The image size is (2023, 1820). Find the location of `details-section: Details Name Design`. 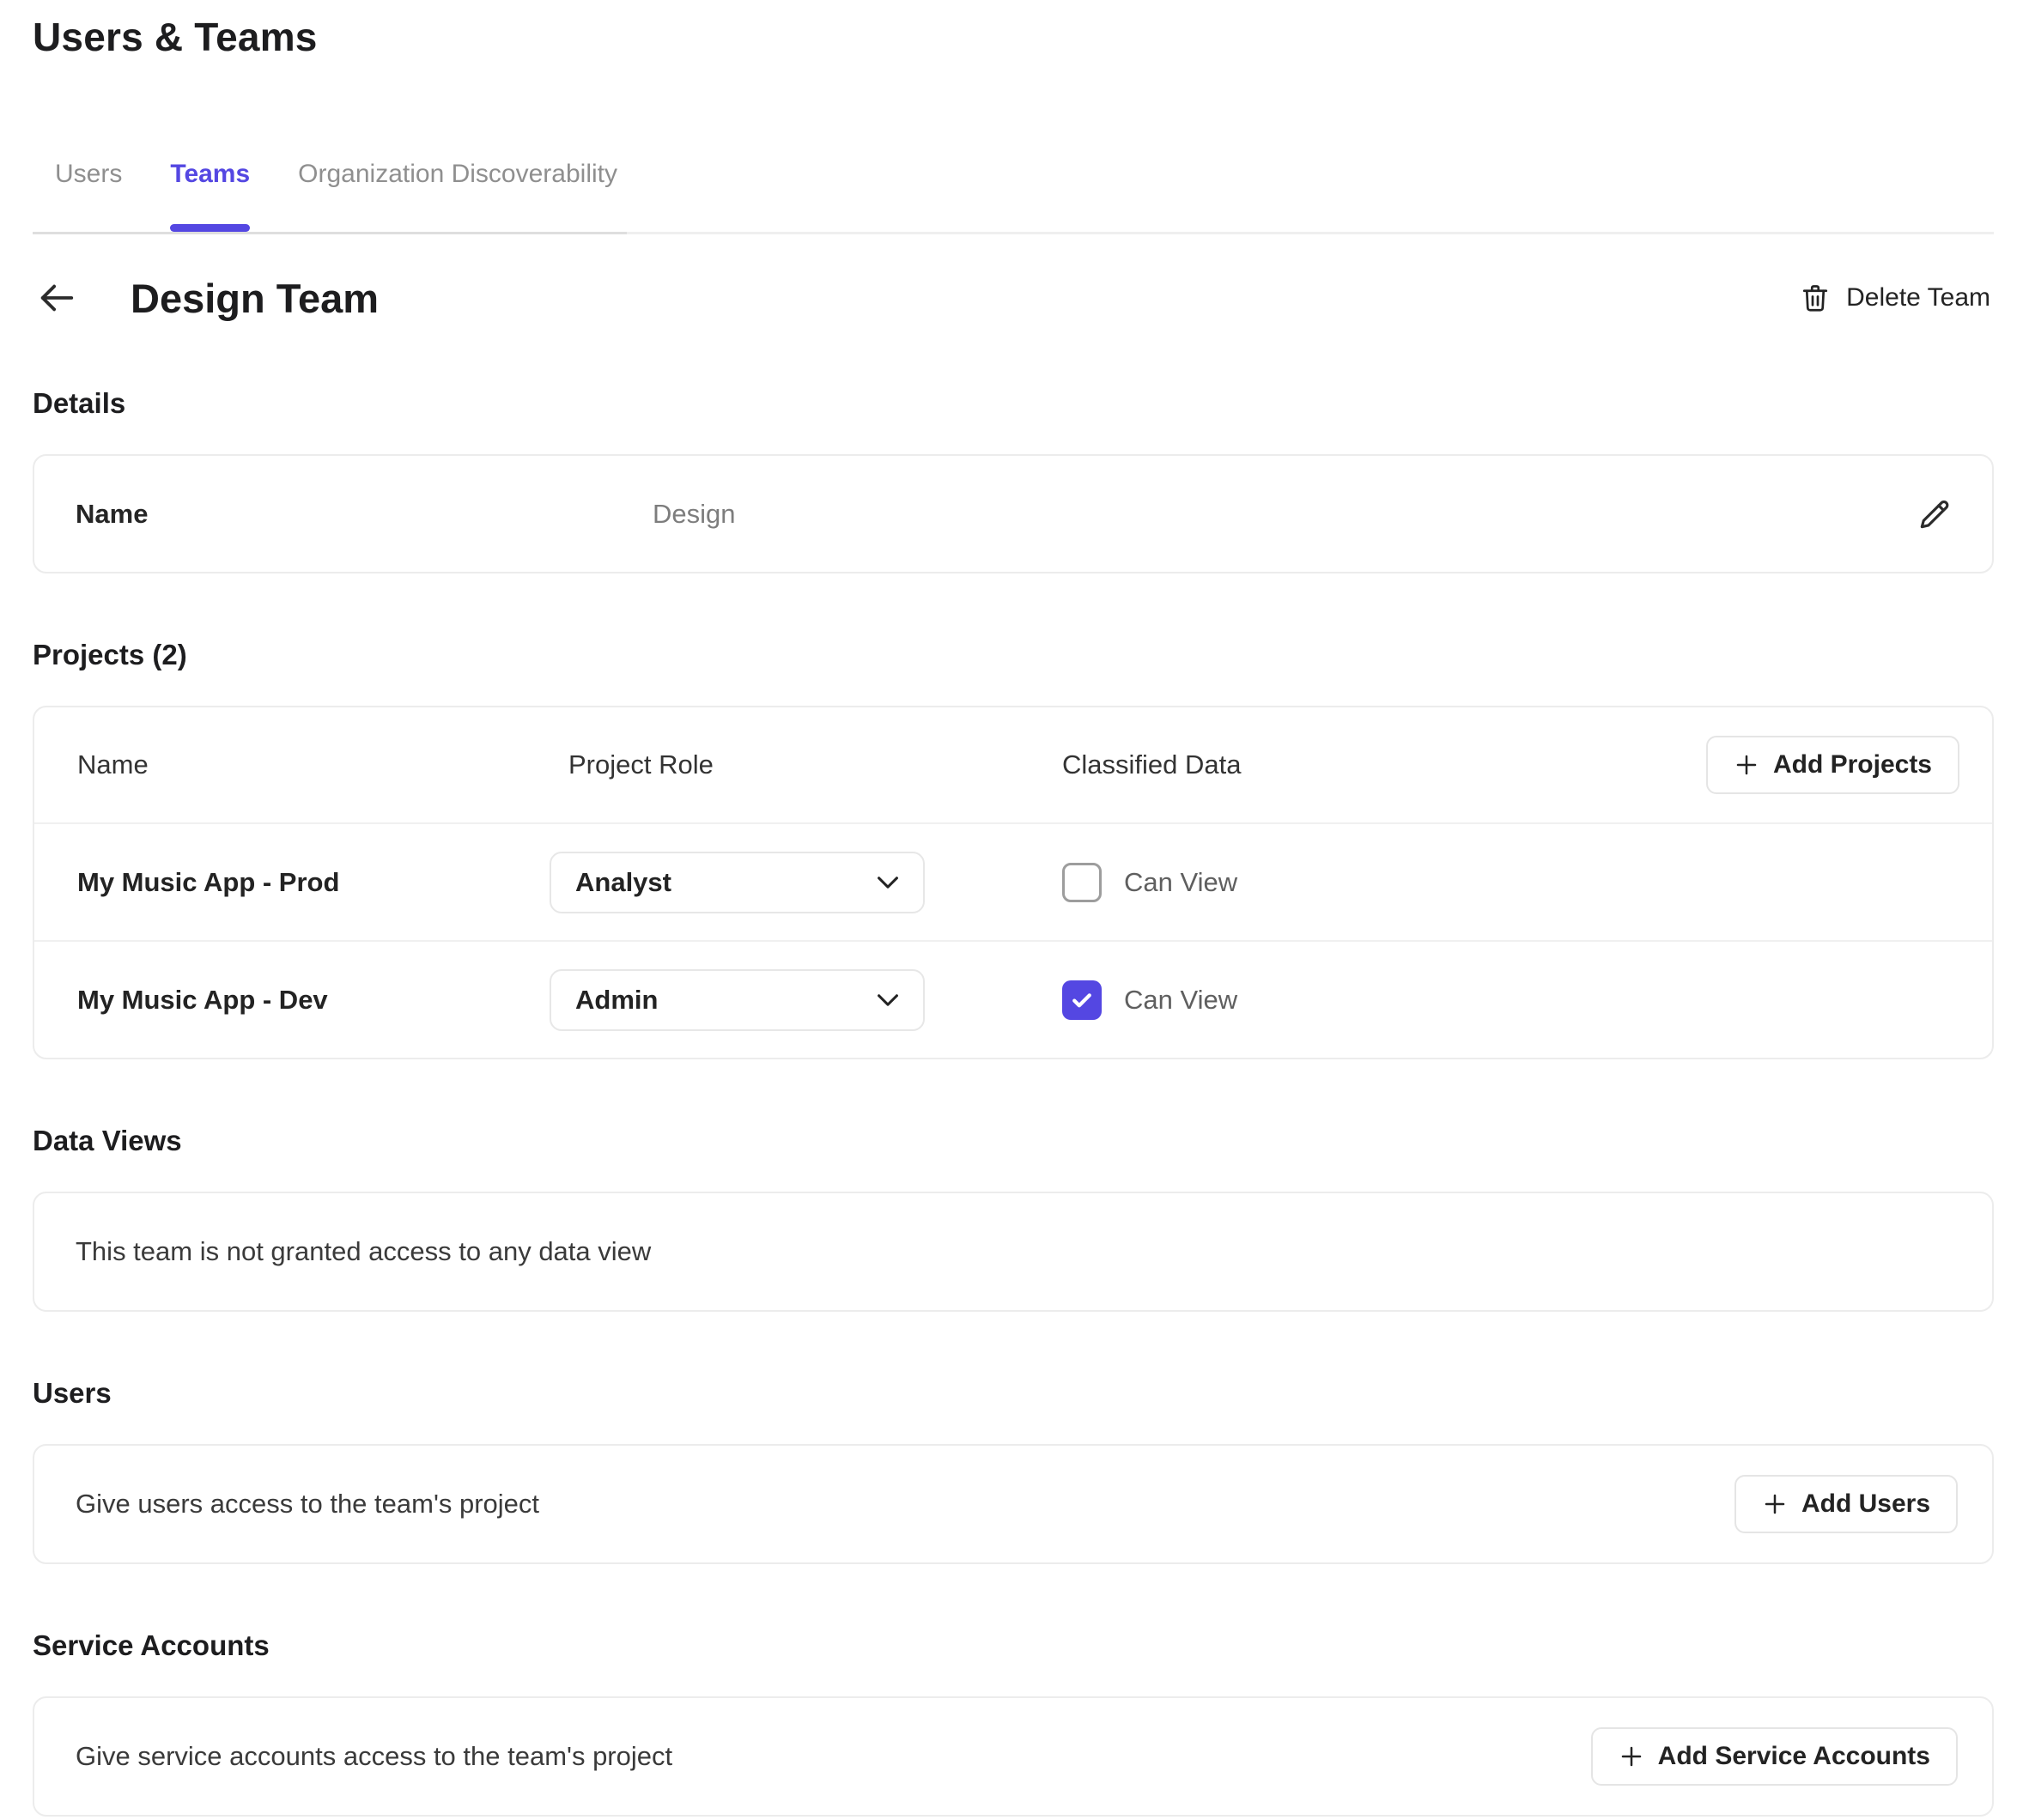

details-section: Details Name Design is located at coordinates (1013, 480).